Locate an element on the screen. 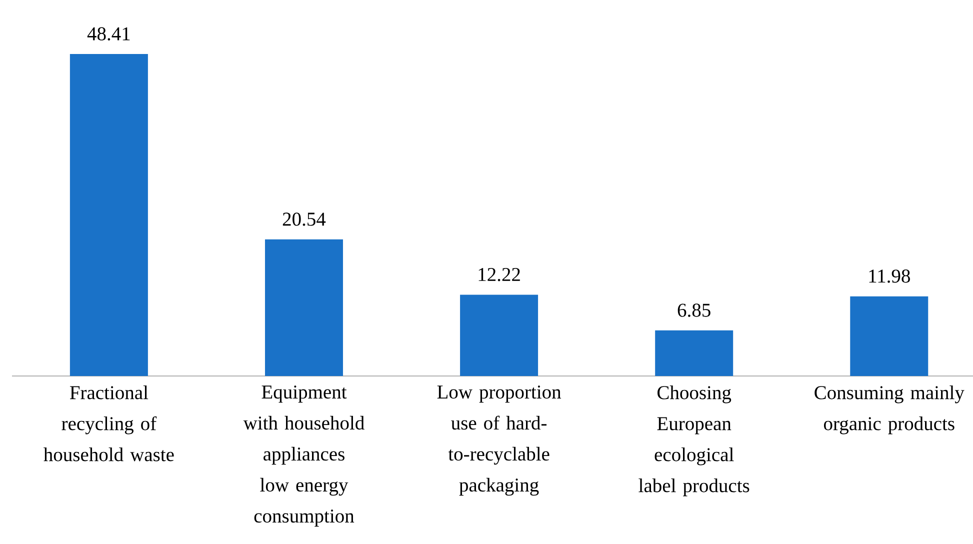  data-label: 48.41 is located at coordinates (108, 33).